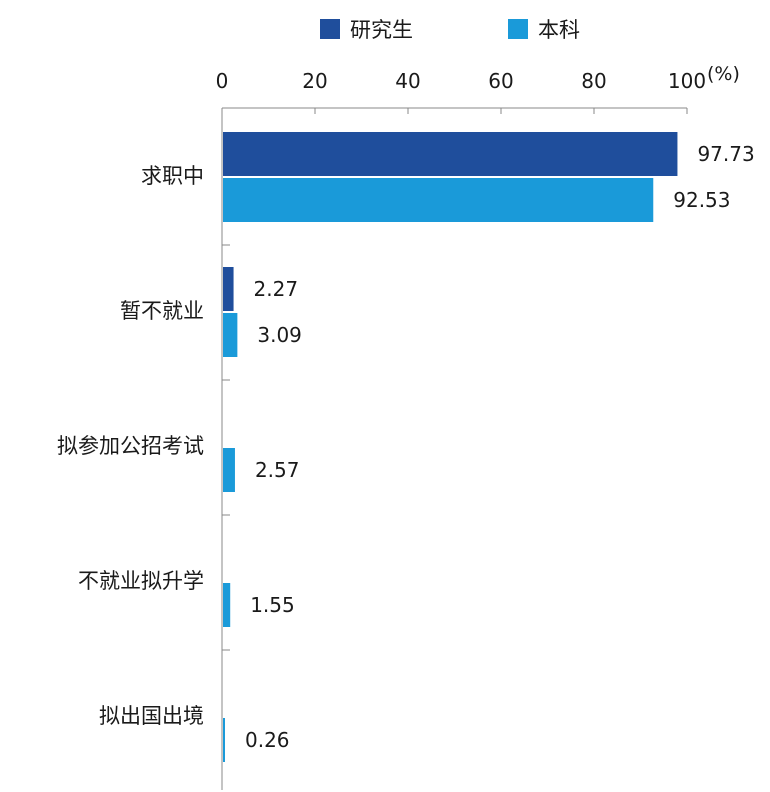  Describe the element at coordinates (725, 154) in the screenshot. I see `data-label-0-0: 97.73` at that location.